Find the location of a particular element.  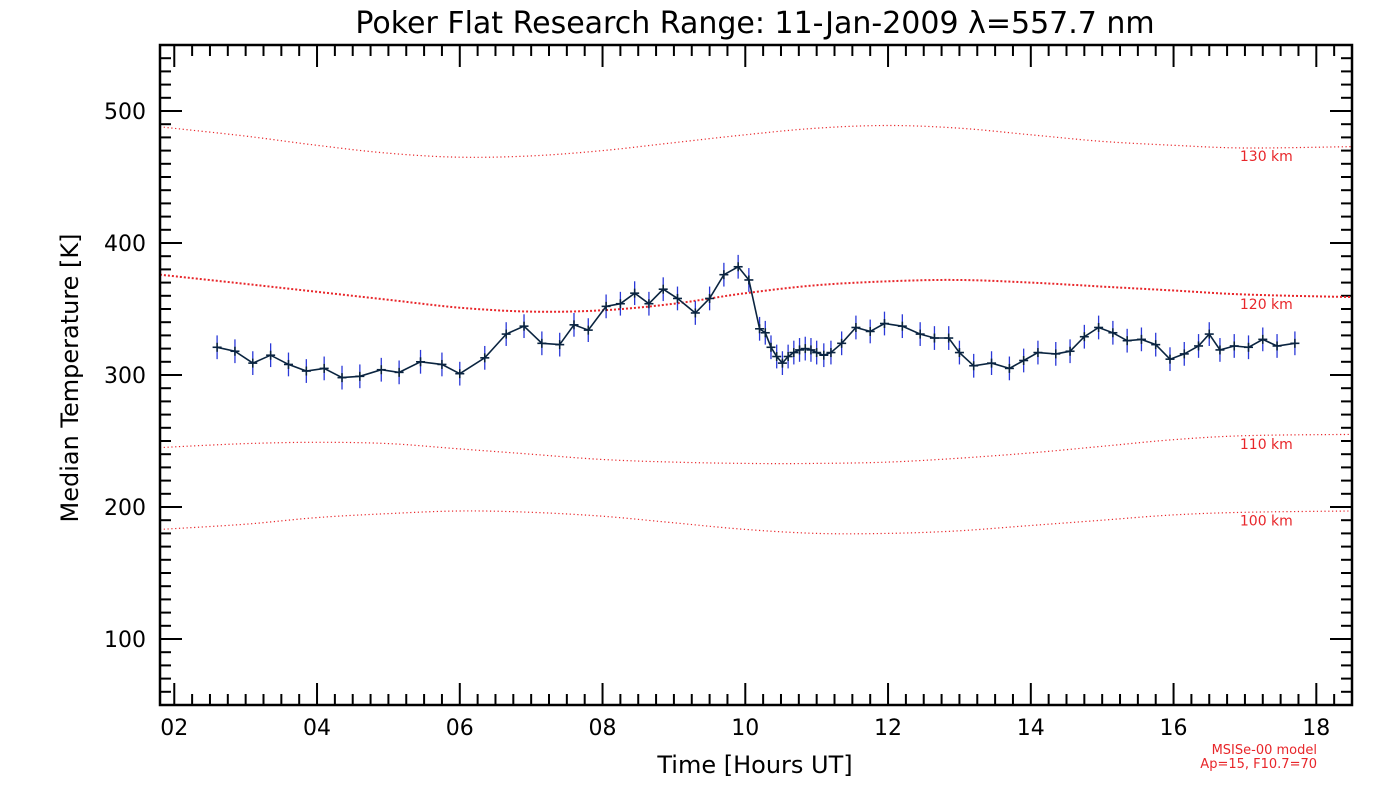

x-tick-label-4: 10 is located at coordinates (745, 728).